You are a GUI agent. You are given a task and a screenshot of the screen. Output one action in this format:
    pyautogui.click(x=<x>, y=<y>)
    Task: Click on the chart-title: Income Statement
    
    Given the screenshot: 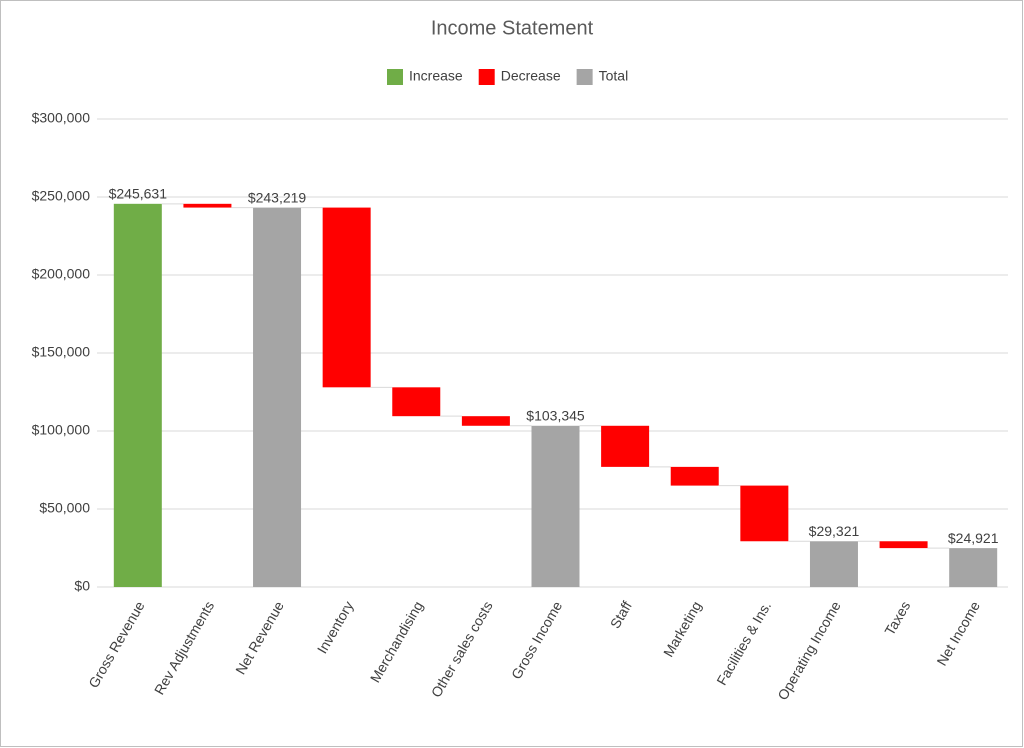 What is the action you would take?
    pyautogui.click(x=512, y=28)
    